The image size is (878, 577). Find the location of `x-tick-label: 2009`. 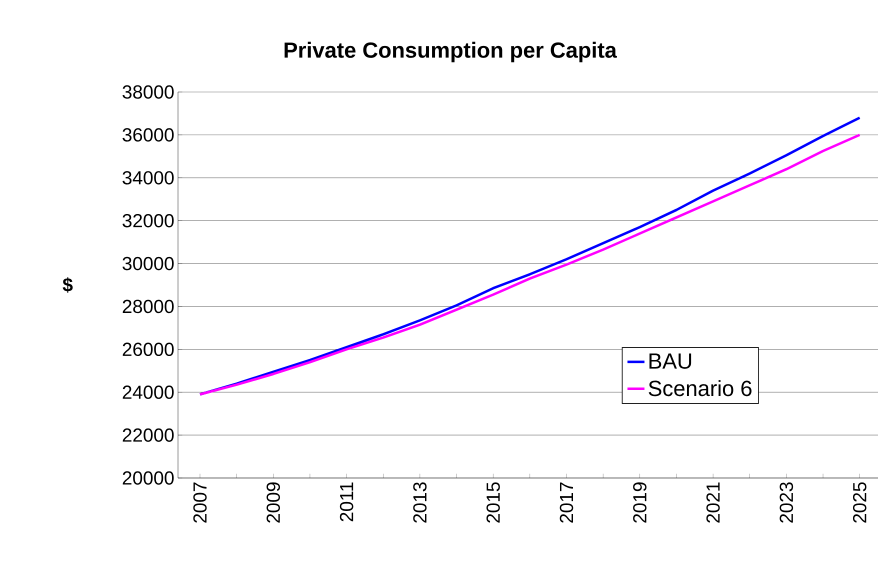

x-tick-label: 2009 is located at coordinates (273, 502).